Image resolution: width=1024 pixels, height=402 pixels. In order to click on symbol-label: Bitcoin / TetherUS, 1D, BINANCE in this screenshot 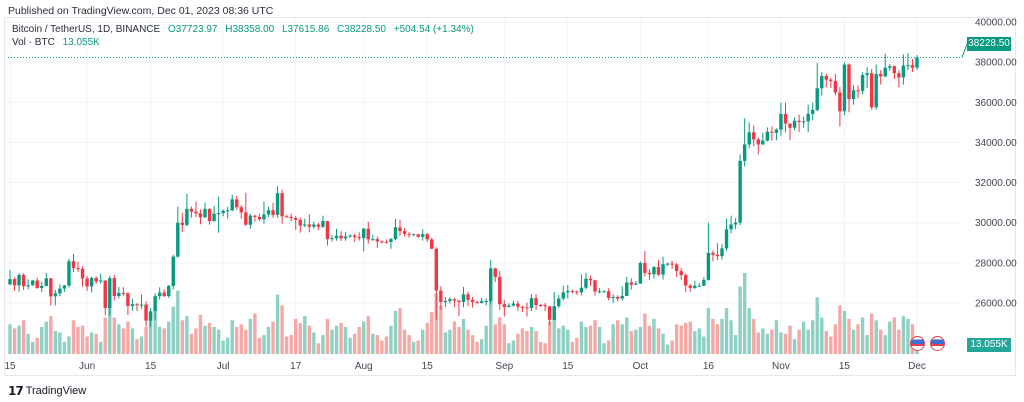, I will do `click(86, 29)`.